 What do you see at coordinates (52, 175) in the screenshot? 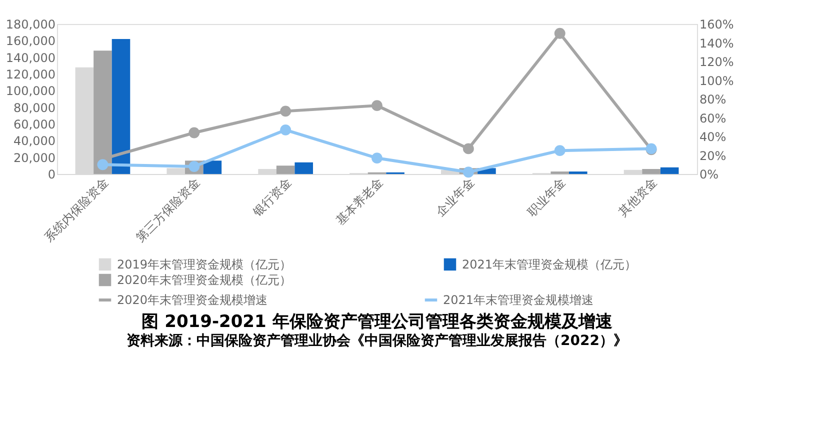
I see `y-tick-label: 0` at bounding box center [52, 175].